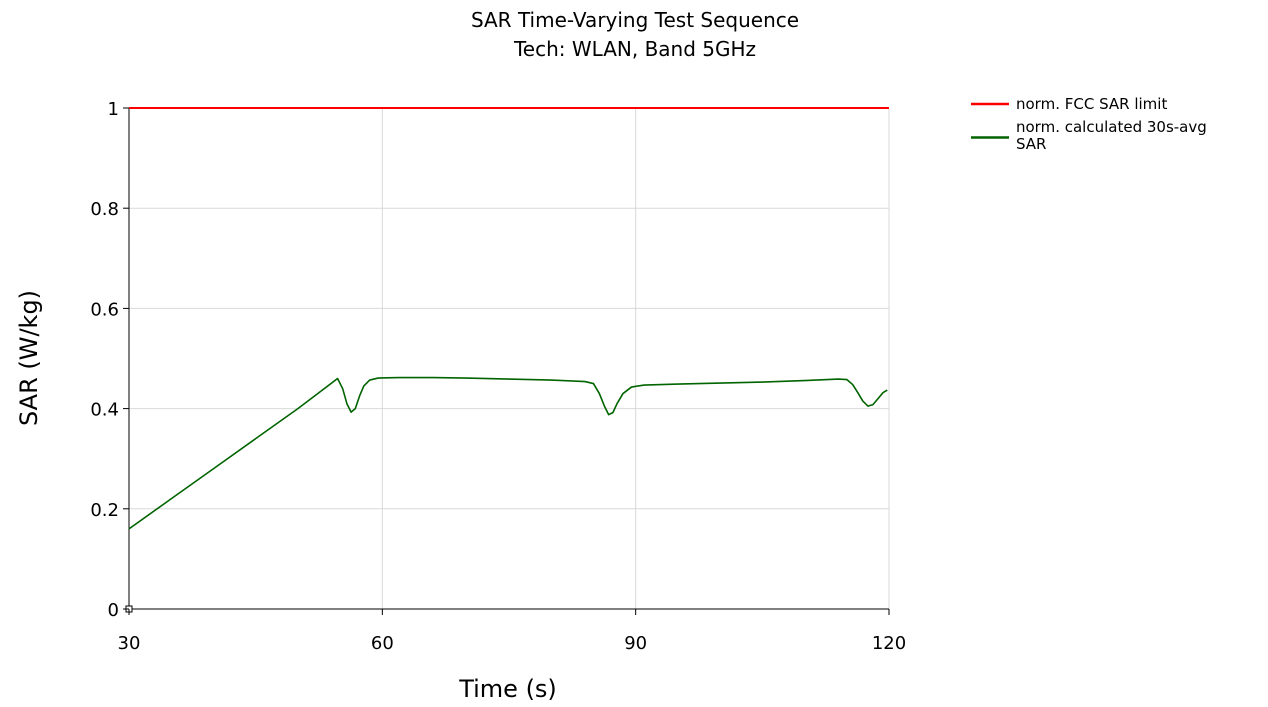 This screenshot has width=1268, height=707. I want to click on legend-item: norm. calculated 30s-avg SAR, so click(1089, 135).